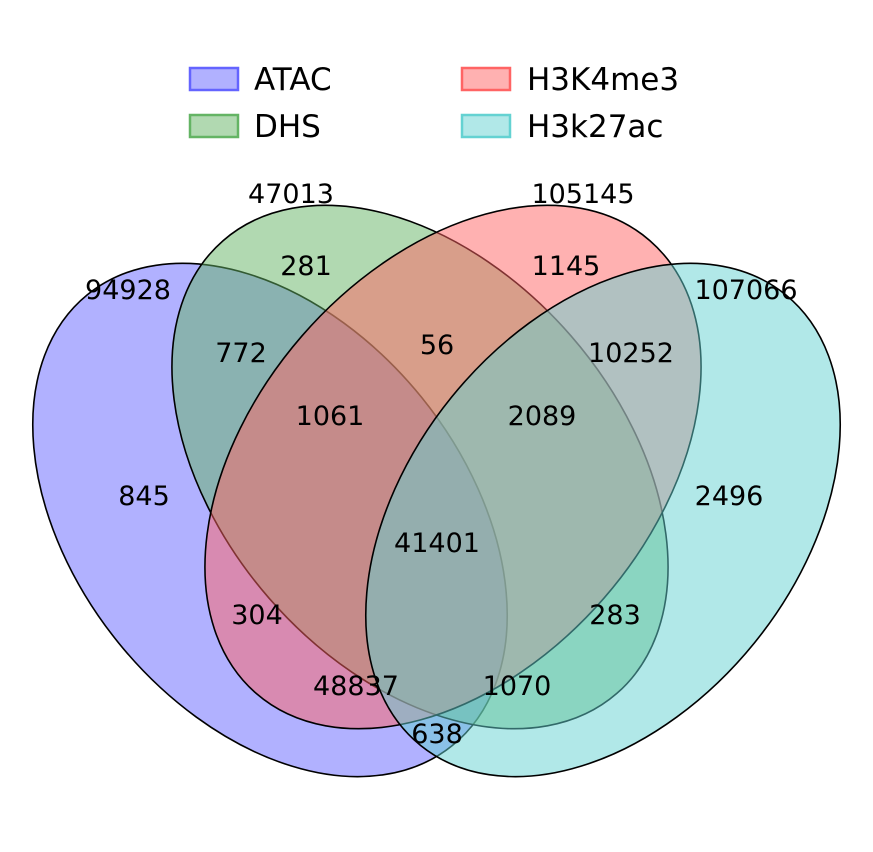 Image resolution: width=873 pixels, height=852 pixels. What do you see at coordinates (595, 127) in the screenshot?
I see `legend-label-h3k27ac: H3k27ac` at bounding box center [595, 127].